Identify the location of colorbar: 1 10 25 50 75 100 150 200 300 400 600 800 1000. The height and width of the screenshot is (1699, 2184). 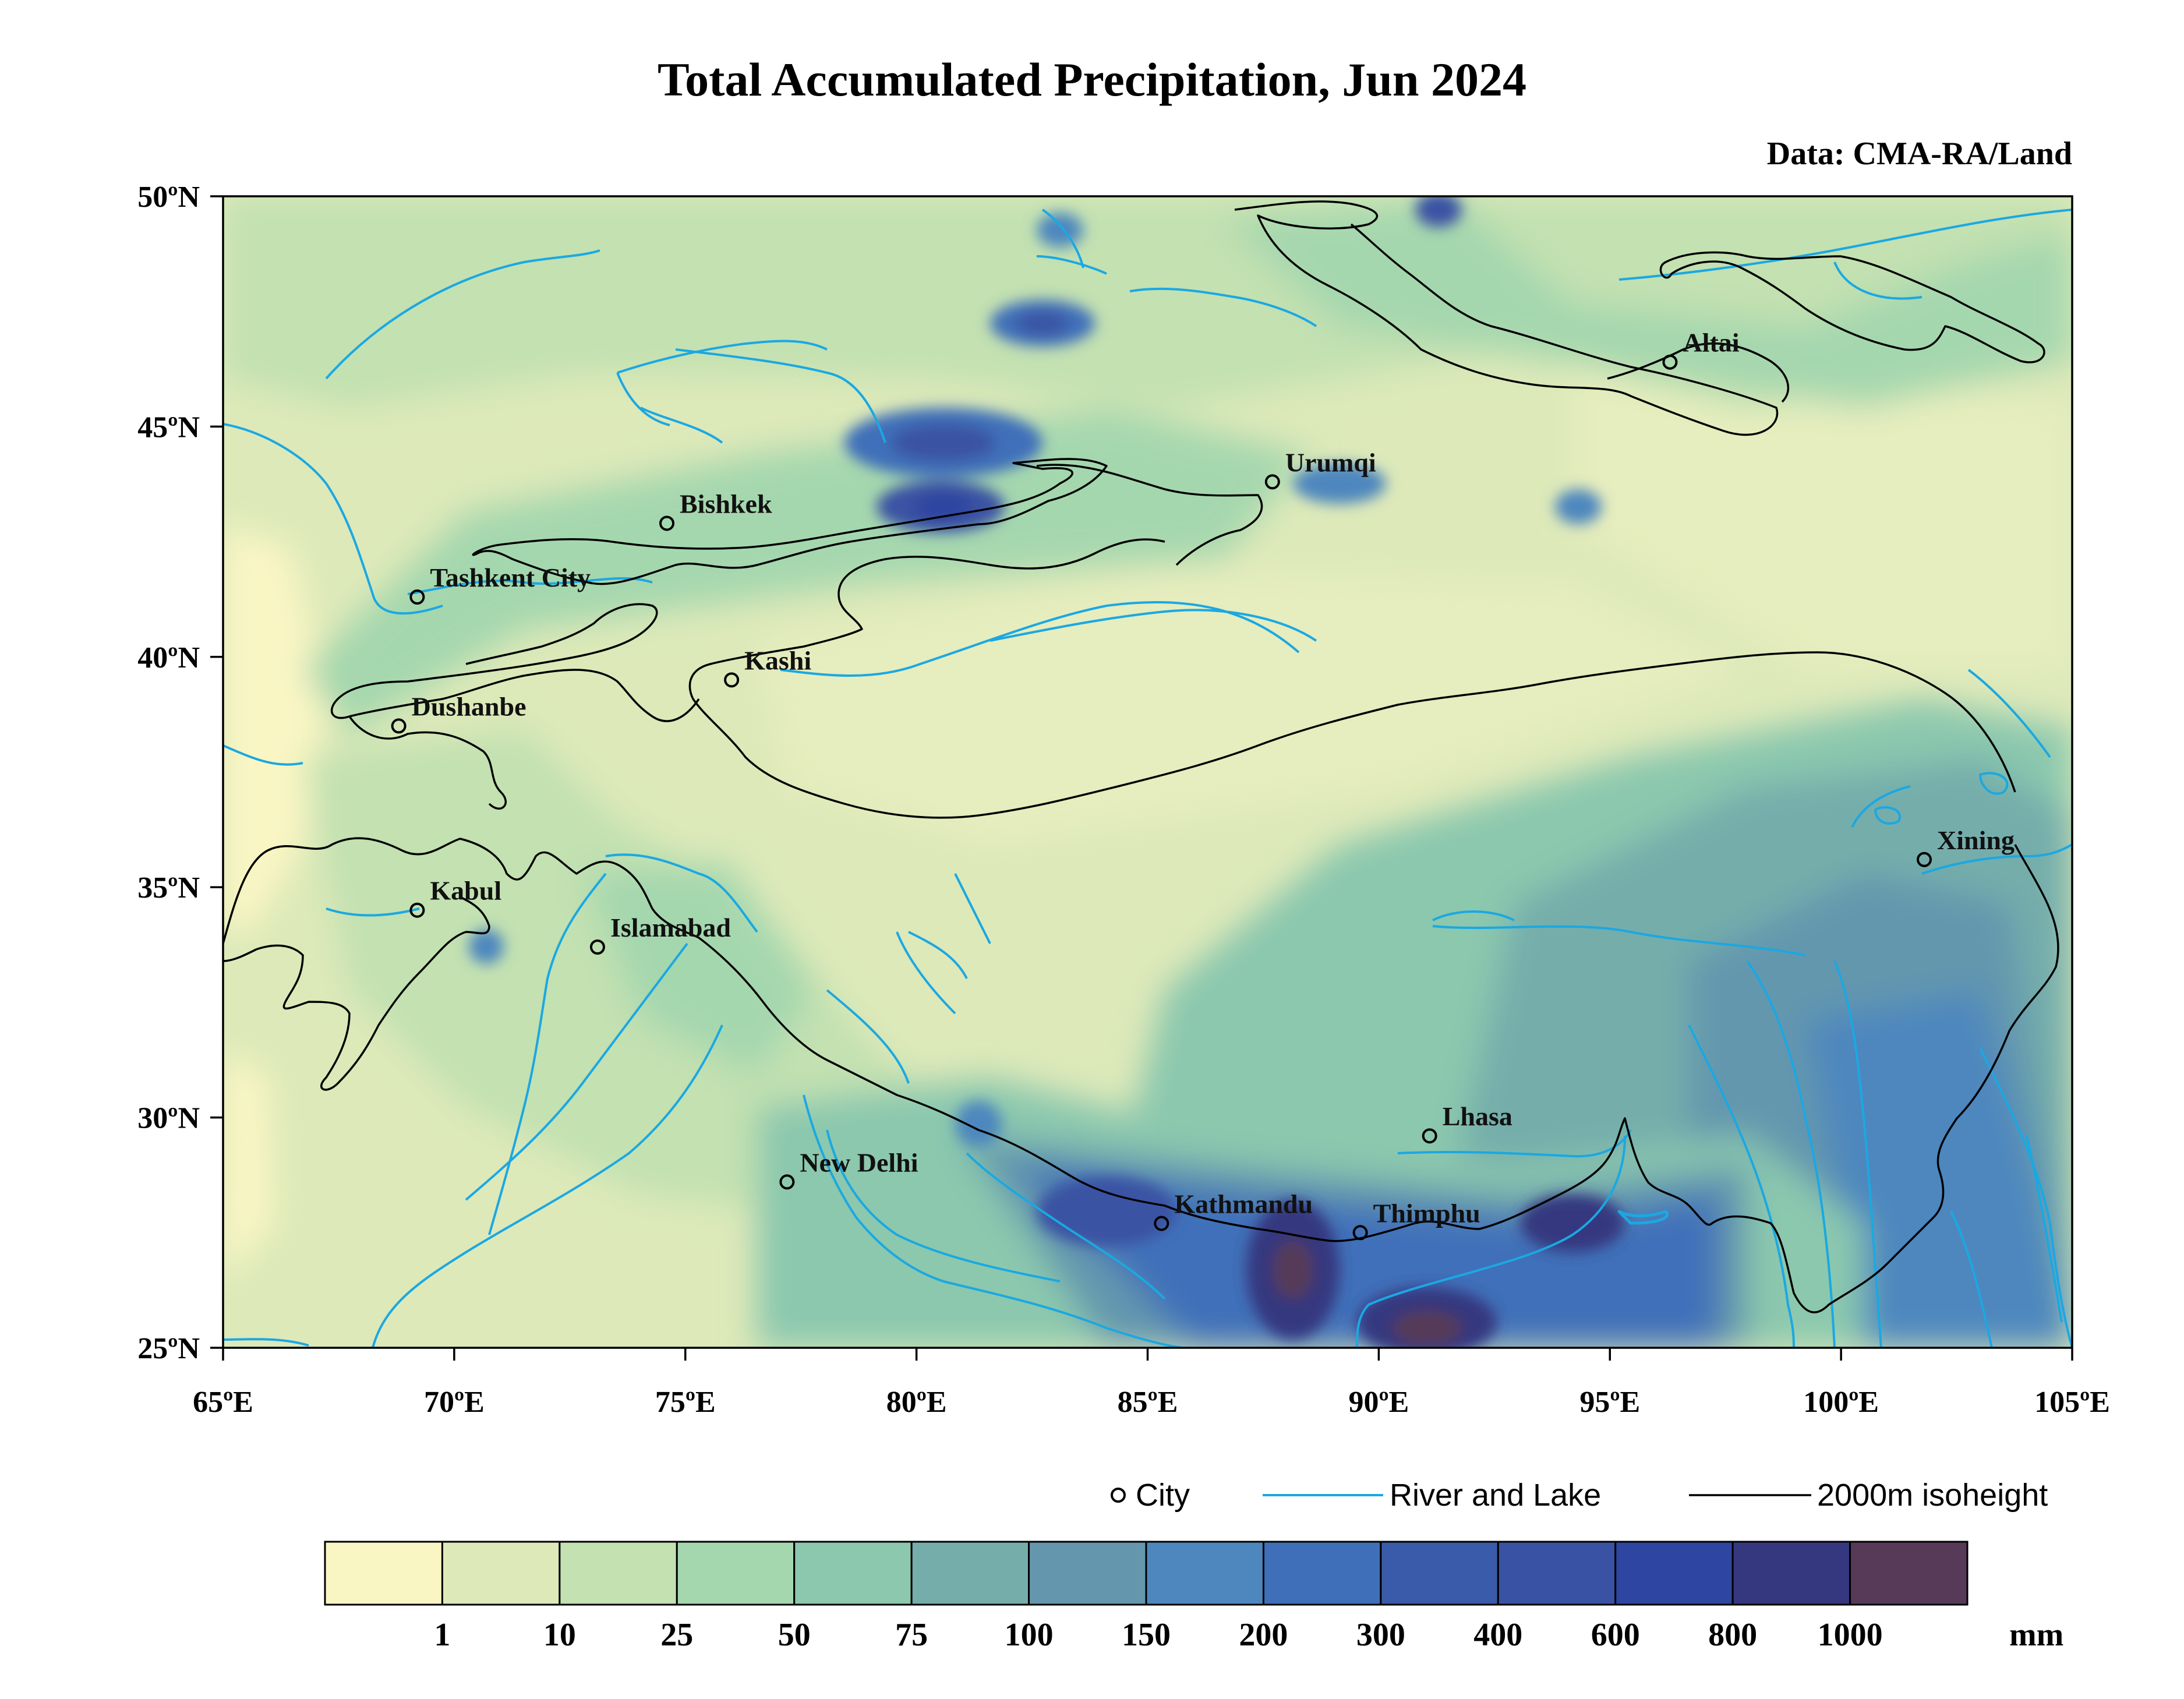
(1146, 1597).